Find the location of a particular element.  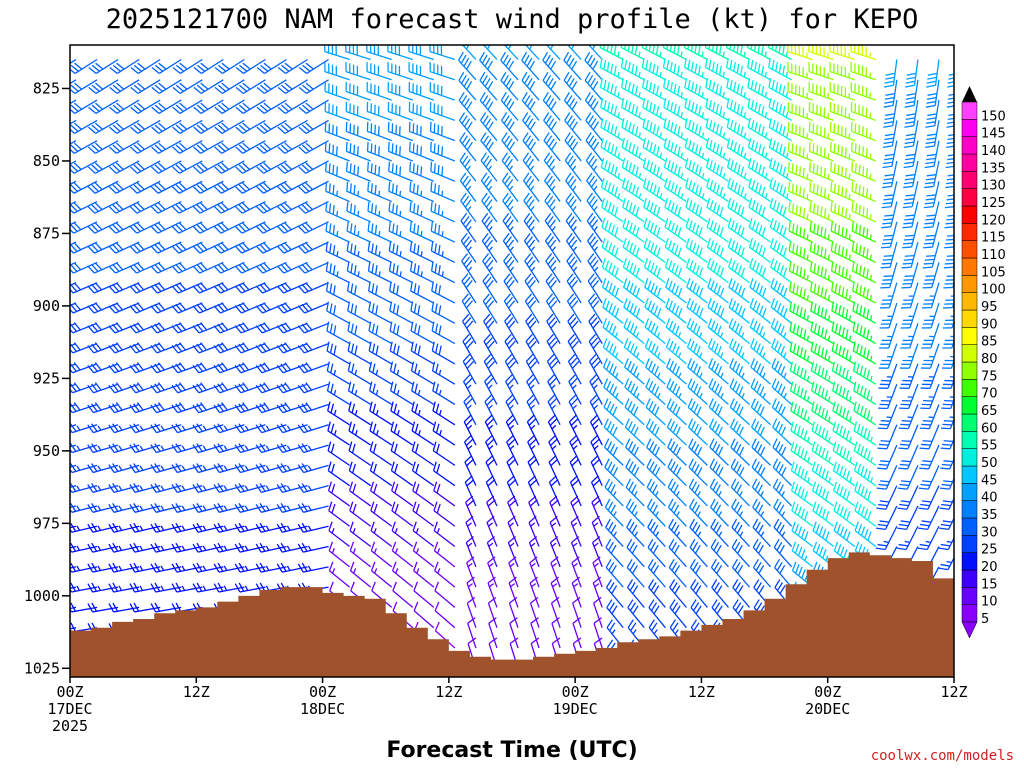

colorbar-bottom-arrow is located at coordinates (969, 630).